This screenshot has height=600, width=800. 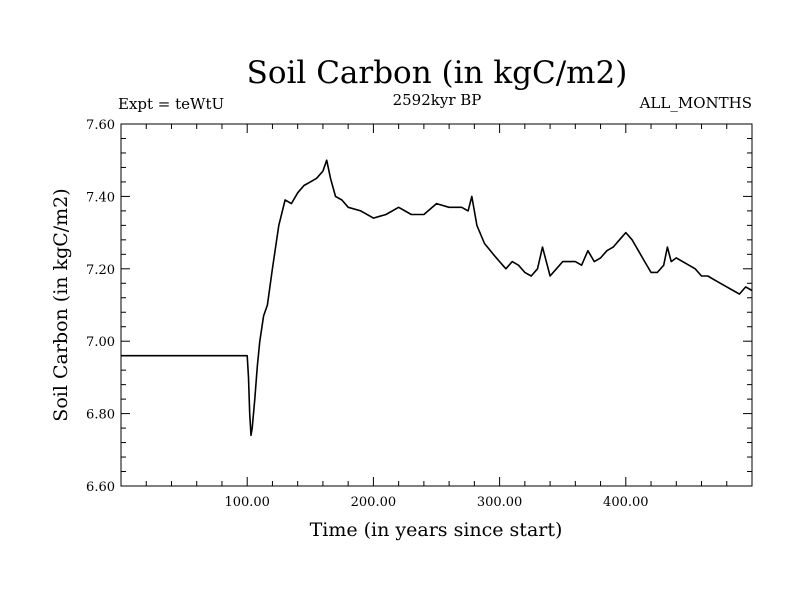 I want to click on y-tick-label: 7.60, so click(x=100, y=125).